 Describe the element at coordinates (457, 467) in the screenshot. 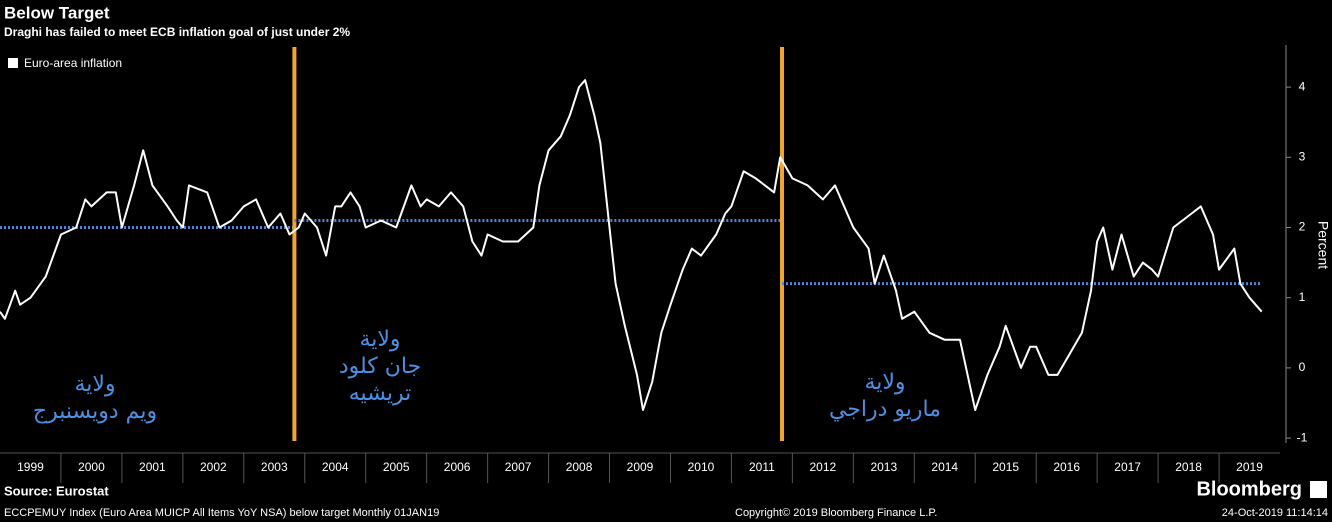

I see `x-tick-label: 2006` at that location.